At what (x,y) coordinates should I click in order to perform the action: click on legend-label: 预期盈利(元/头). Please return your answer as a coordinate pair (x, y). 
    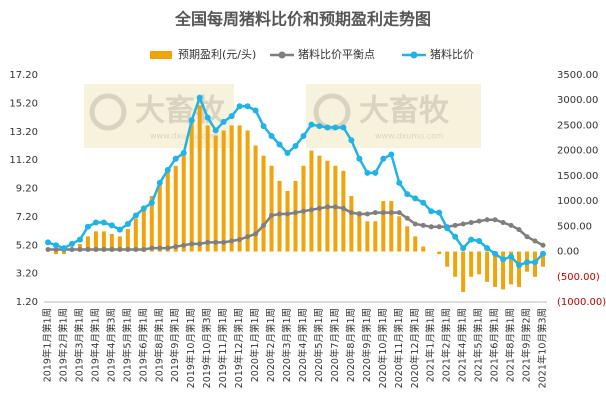
    Looking at the image, I should click on (217, 54).